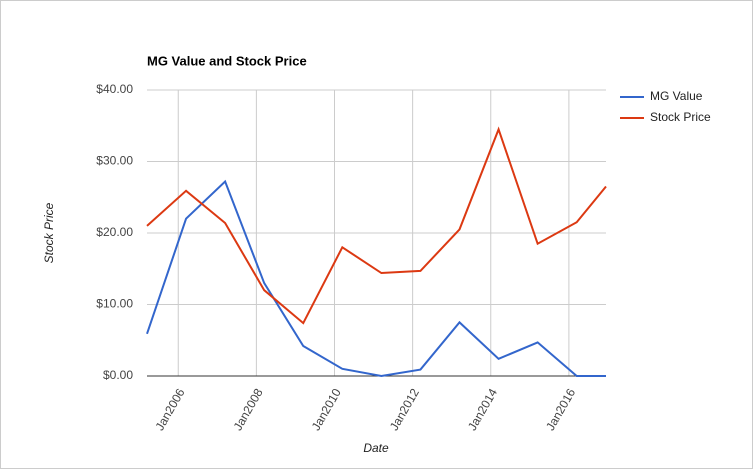 This screenshot has width=753, height=469. I want to click on legend-label: Stock Price, so click(680, 117).